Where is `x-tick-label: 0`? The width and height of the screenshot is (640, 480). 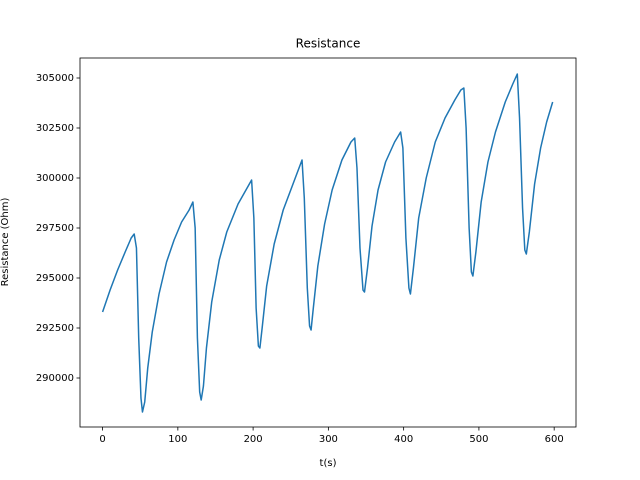
x-tick-label: 0 is located at coordinates (102, 439).